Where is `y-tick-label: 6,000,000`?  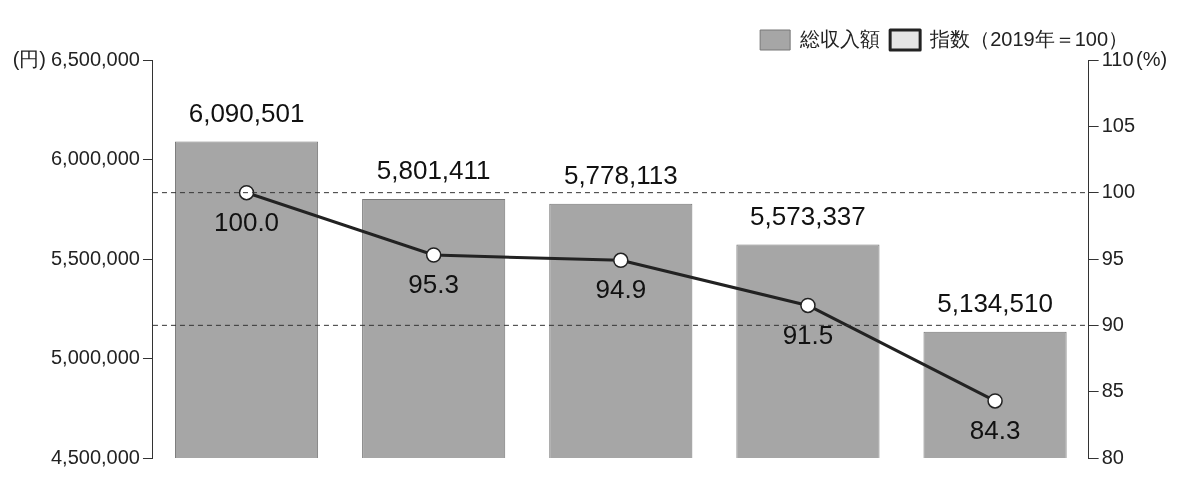
y-tick-label: 6,000,000 is located at coordinates (95, 158).